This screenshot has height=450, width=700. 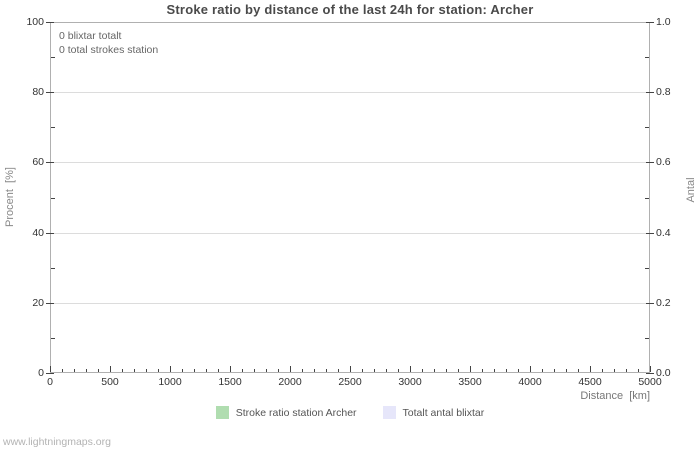 I want to click on y-tick-major-right, so click(x=650, y=373).